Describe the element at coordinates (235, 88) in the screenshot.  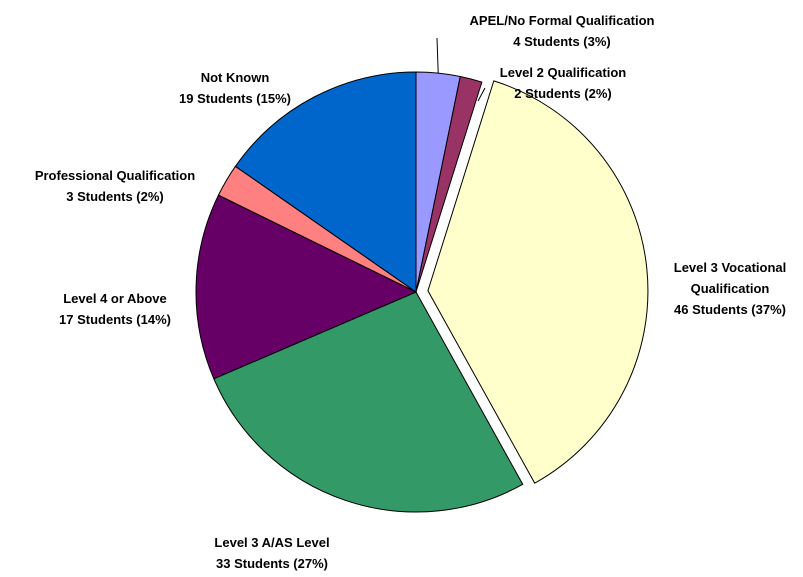
I see `slice-label: Not Known 19 Students (15%)` at that location.